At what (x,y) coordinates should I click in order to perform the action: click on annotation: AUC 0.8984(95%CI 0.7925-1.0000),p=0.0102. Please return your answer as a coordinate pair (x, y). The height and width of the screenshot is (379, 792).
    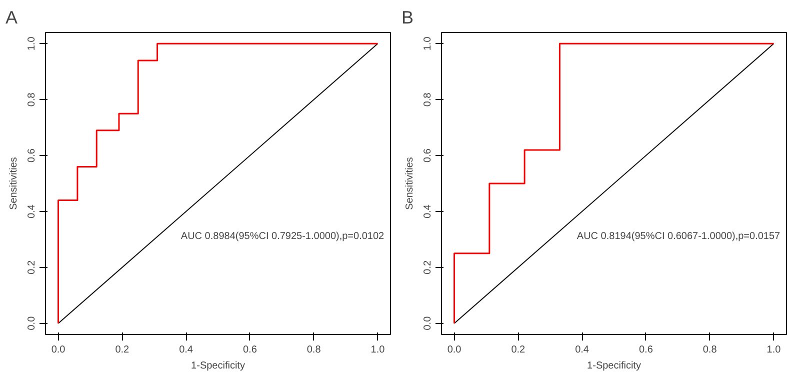
    Looking at the image, I should click on (282, 236).